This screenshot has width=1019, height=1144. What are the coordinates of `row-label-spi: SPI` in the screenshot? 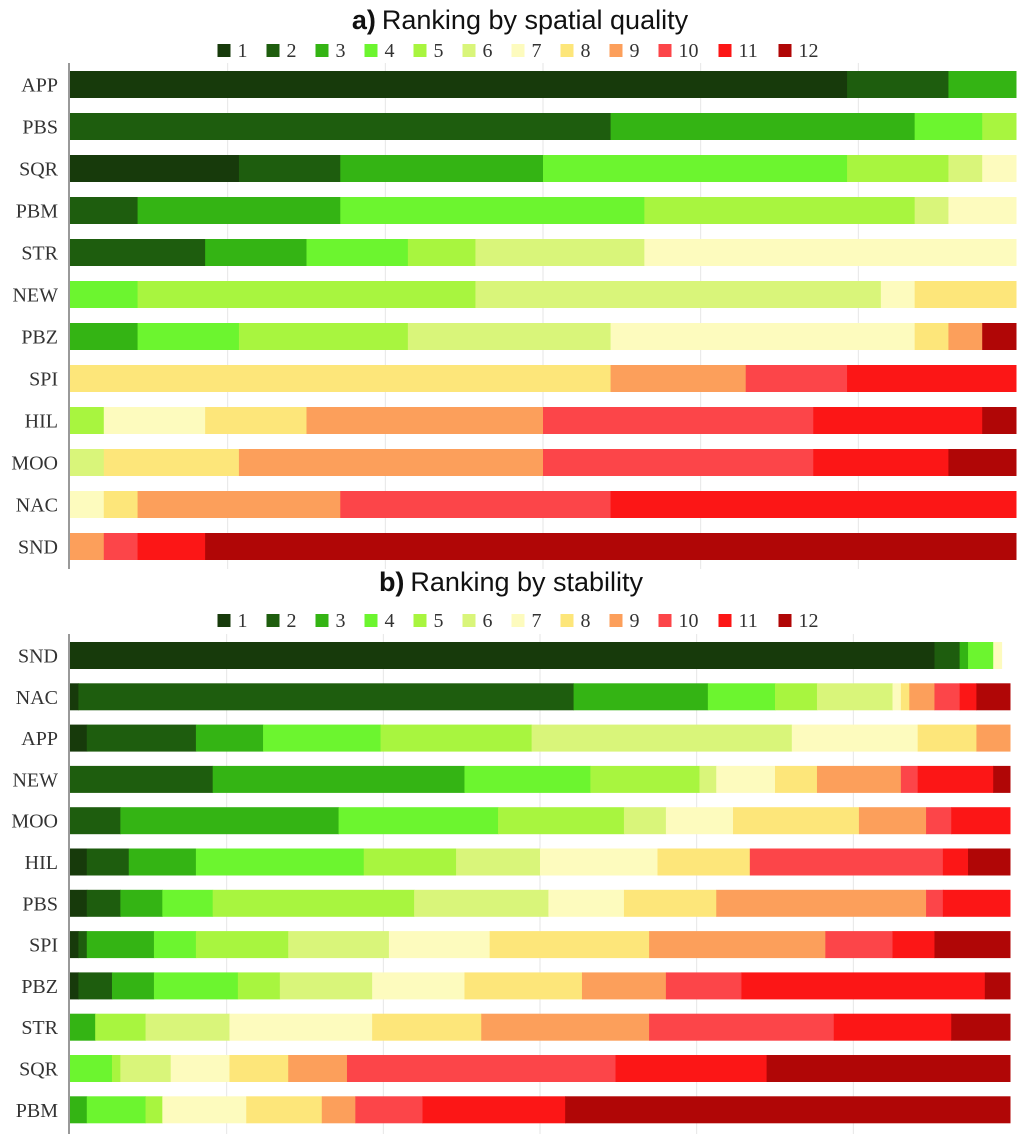 It's located at (43, 380).